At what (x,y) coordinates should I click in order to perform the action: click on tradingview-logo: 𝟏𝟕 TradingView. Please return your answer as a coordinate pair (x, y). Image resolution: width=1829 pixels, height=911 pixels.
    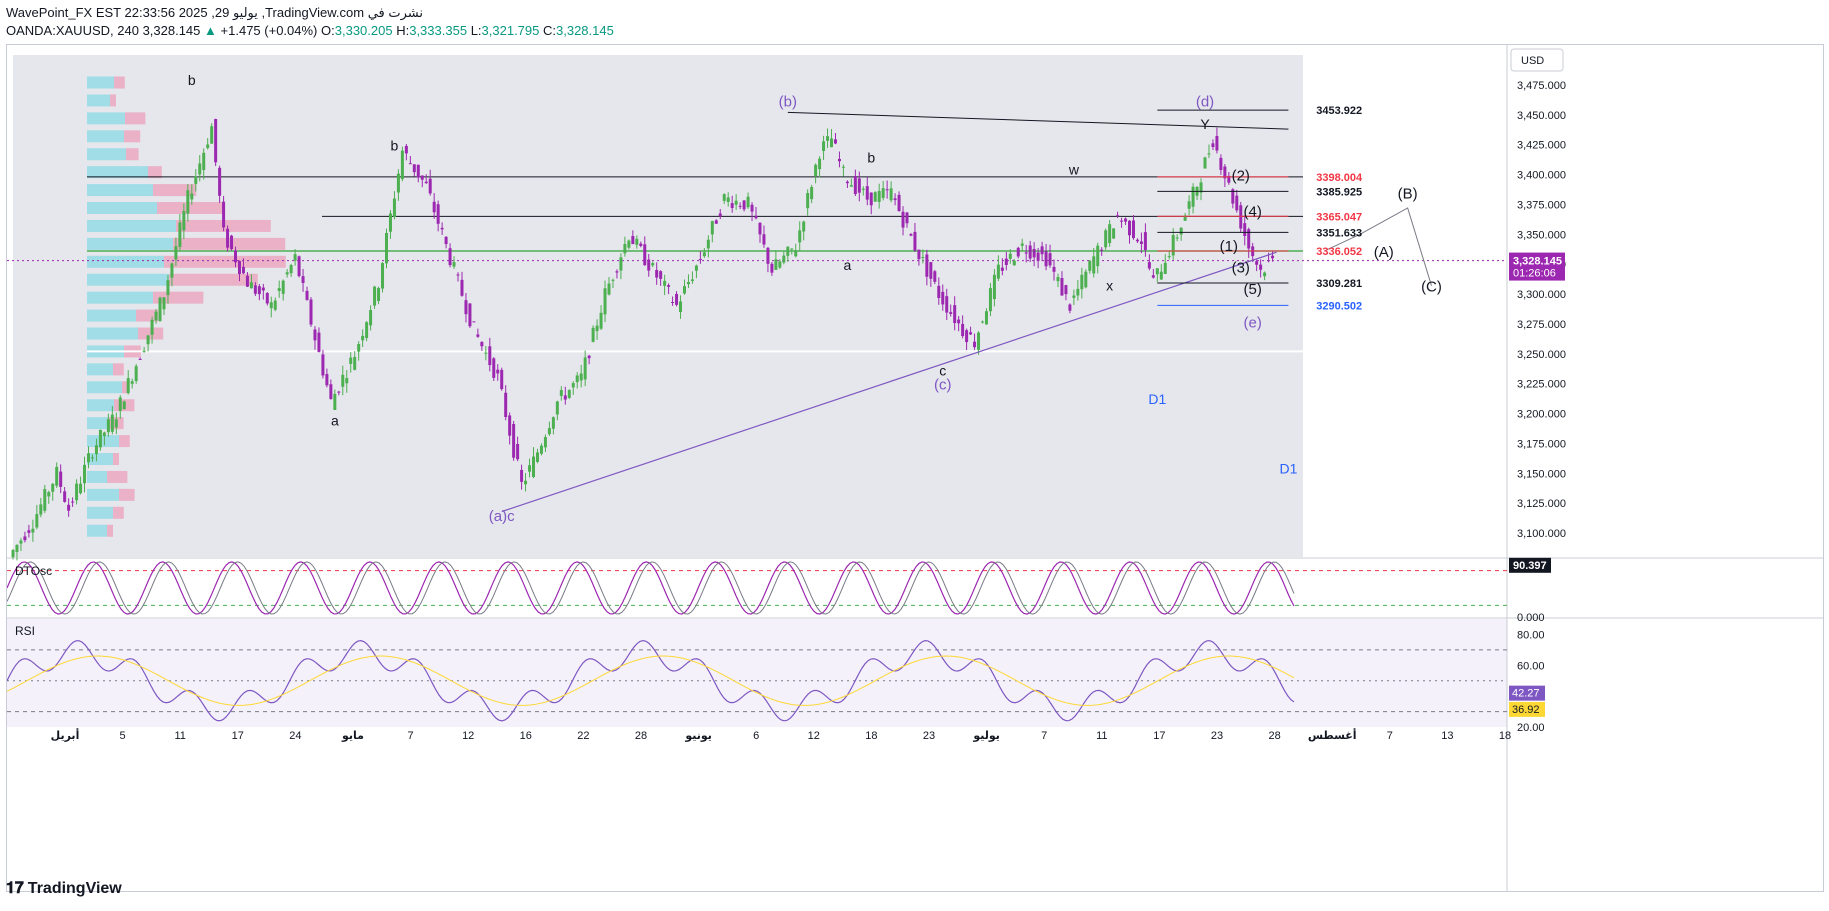
    Looking at the image, I should click on (64, 889).